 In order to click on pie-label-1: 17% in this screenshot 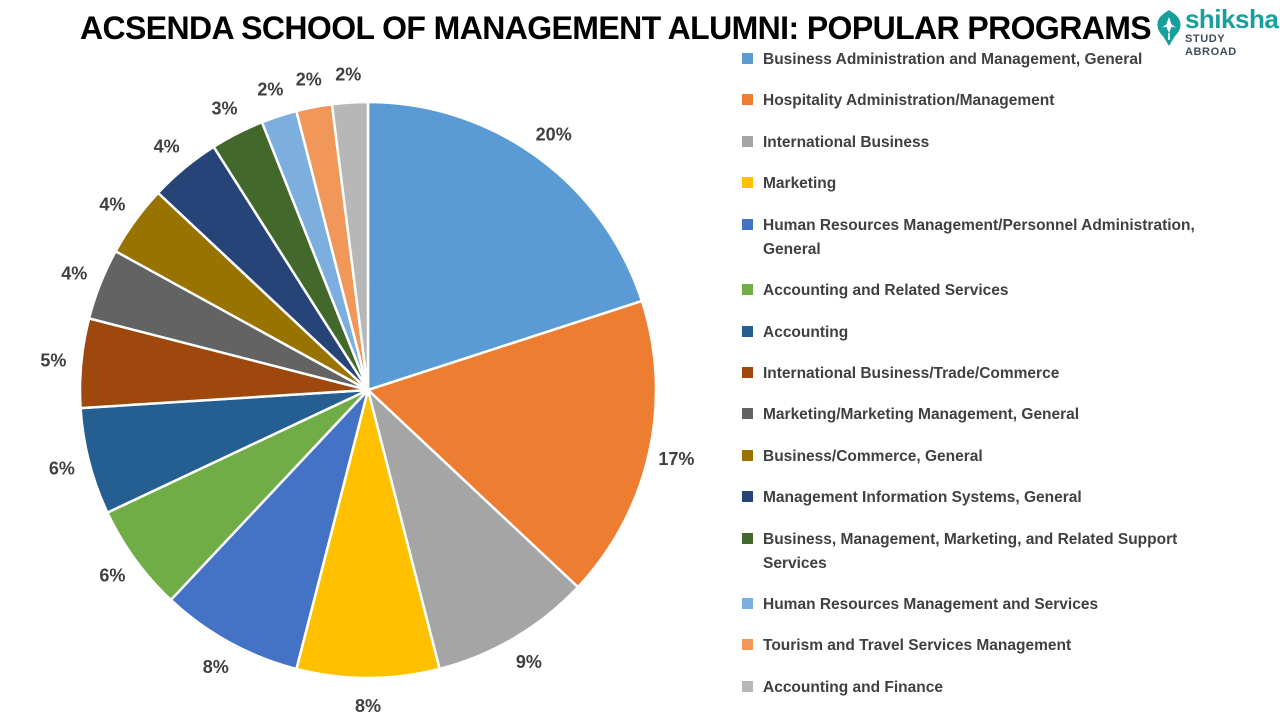, I will do `click(676, 459)`.